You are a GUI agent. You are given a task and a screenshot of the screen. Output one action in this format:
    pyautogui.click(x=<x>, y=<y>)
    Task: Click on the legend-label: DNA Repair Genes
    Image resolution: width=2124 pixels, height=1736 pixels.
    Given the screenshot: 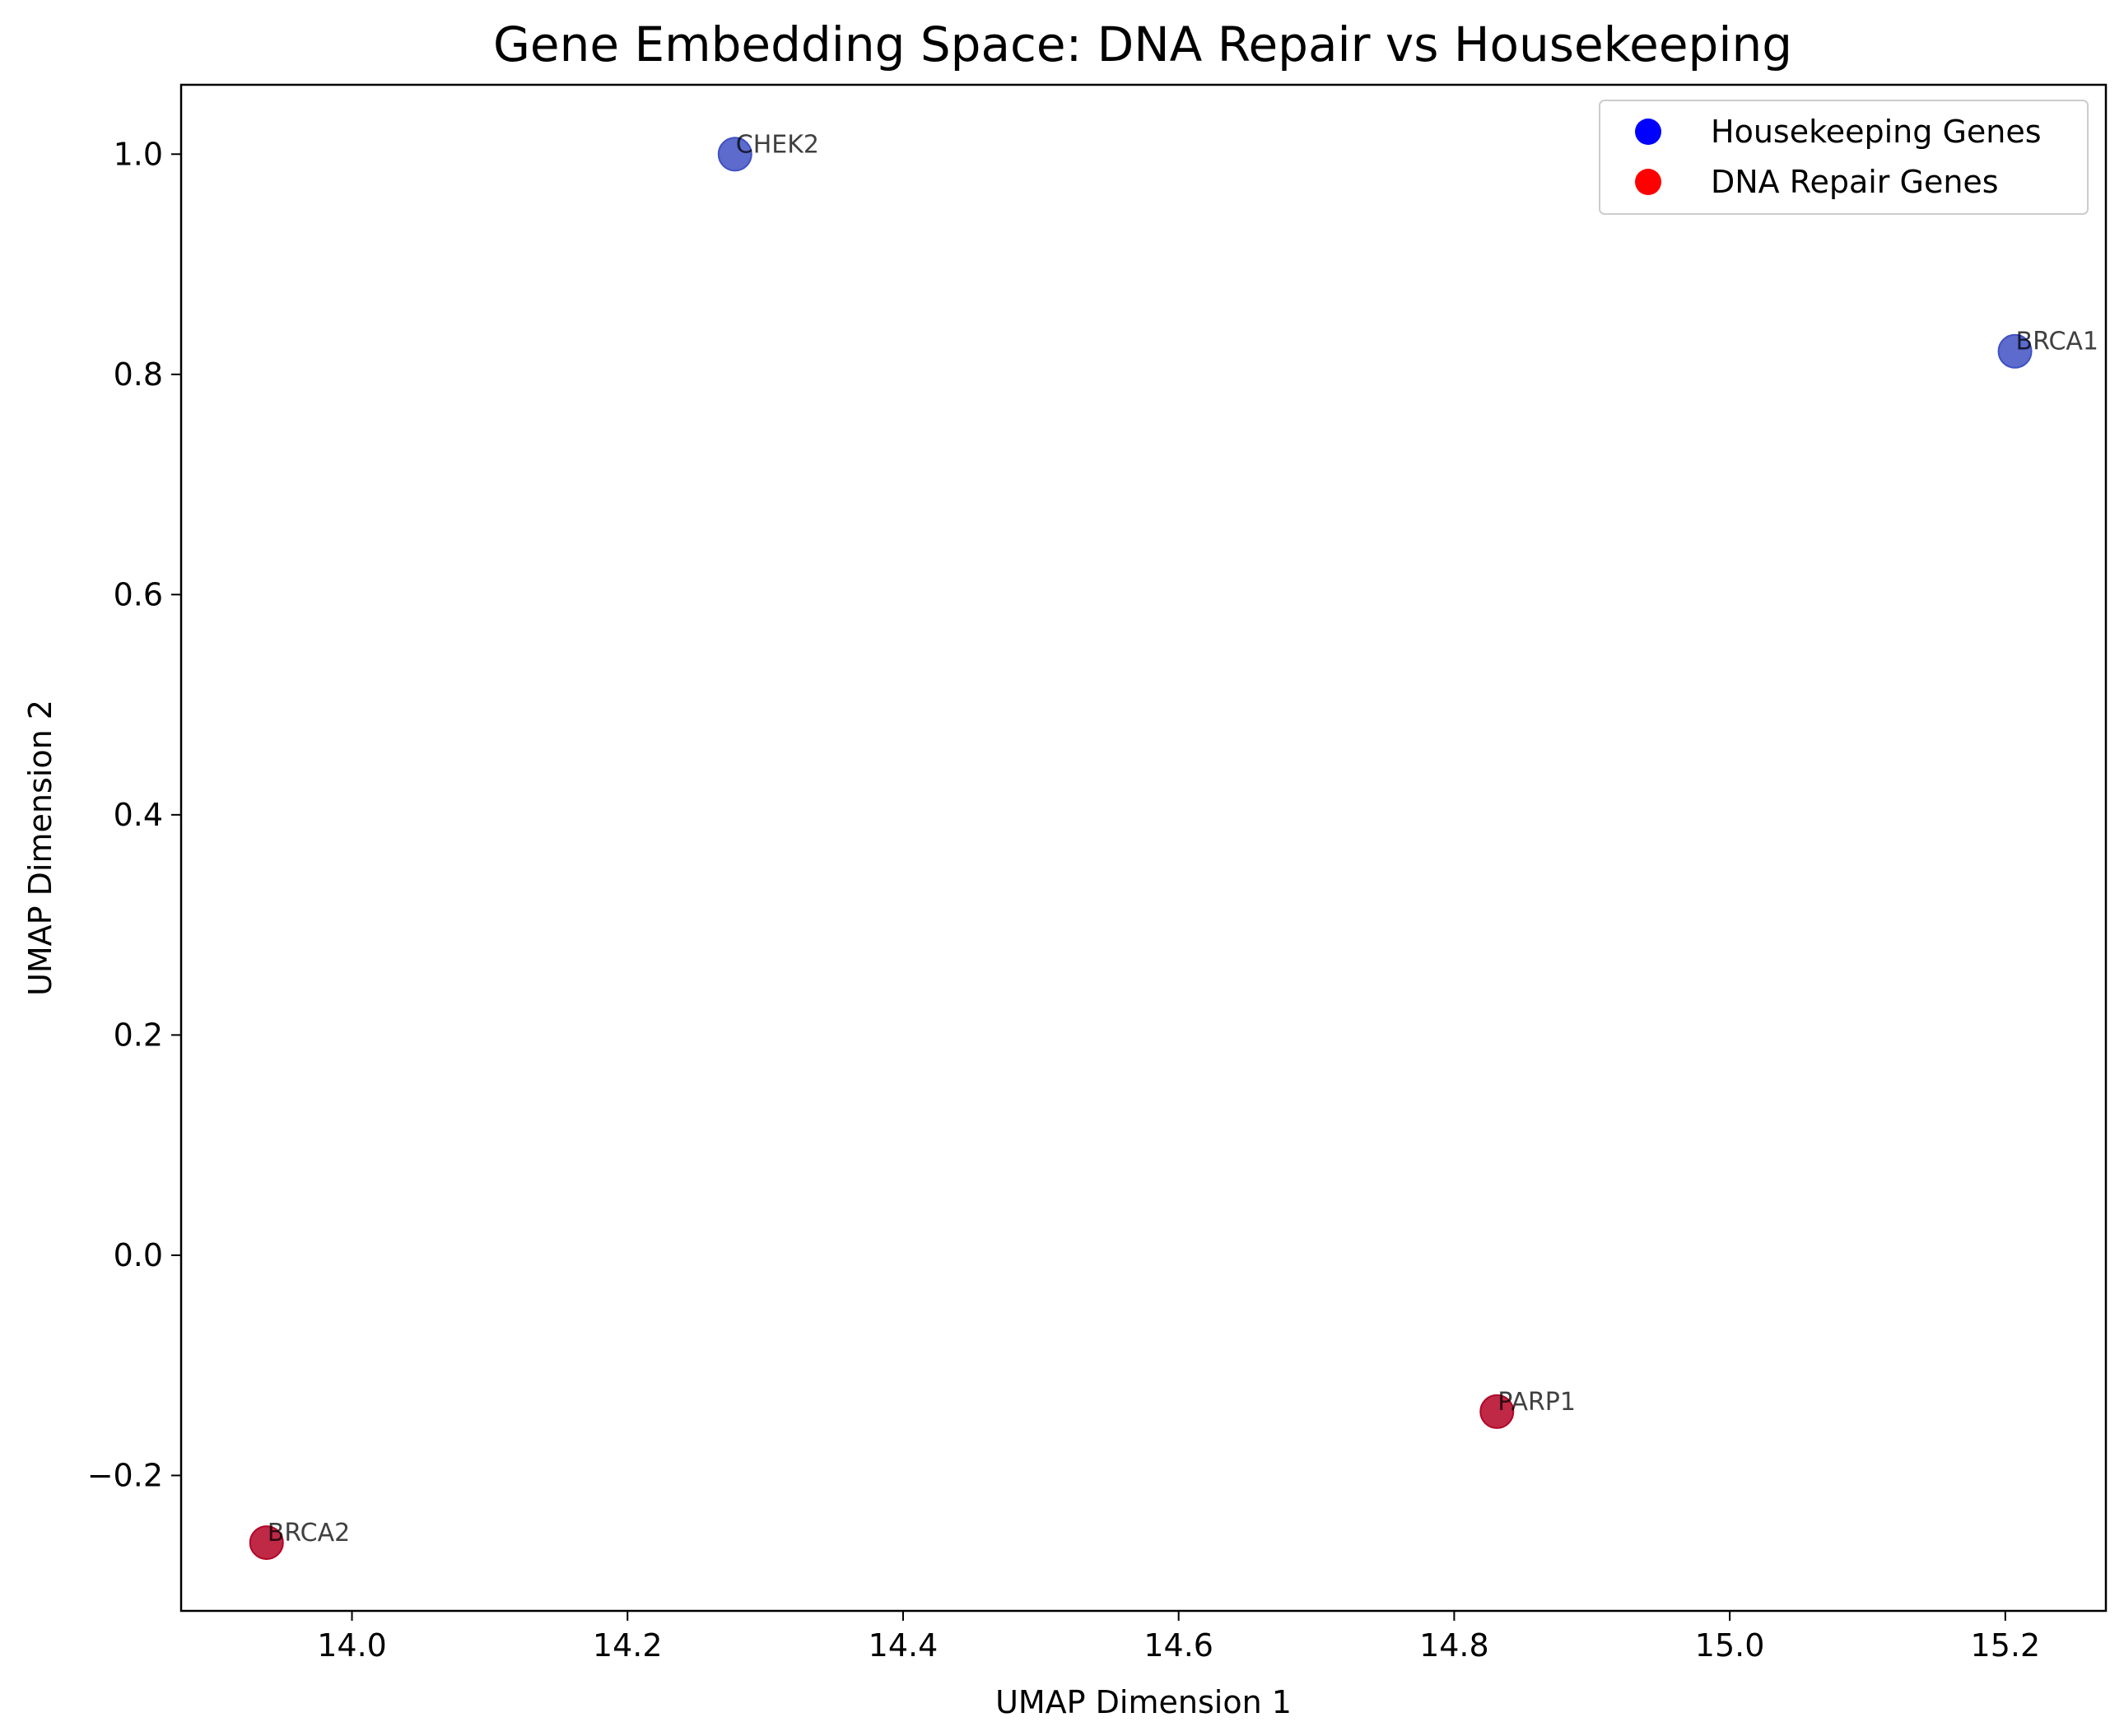 What is the action you would take?
    pyautogui.click(x=1855, y=182)
    